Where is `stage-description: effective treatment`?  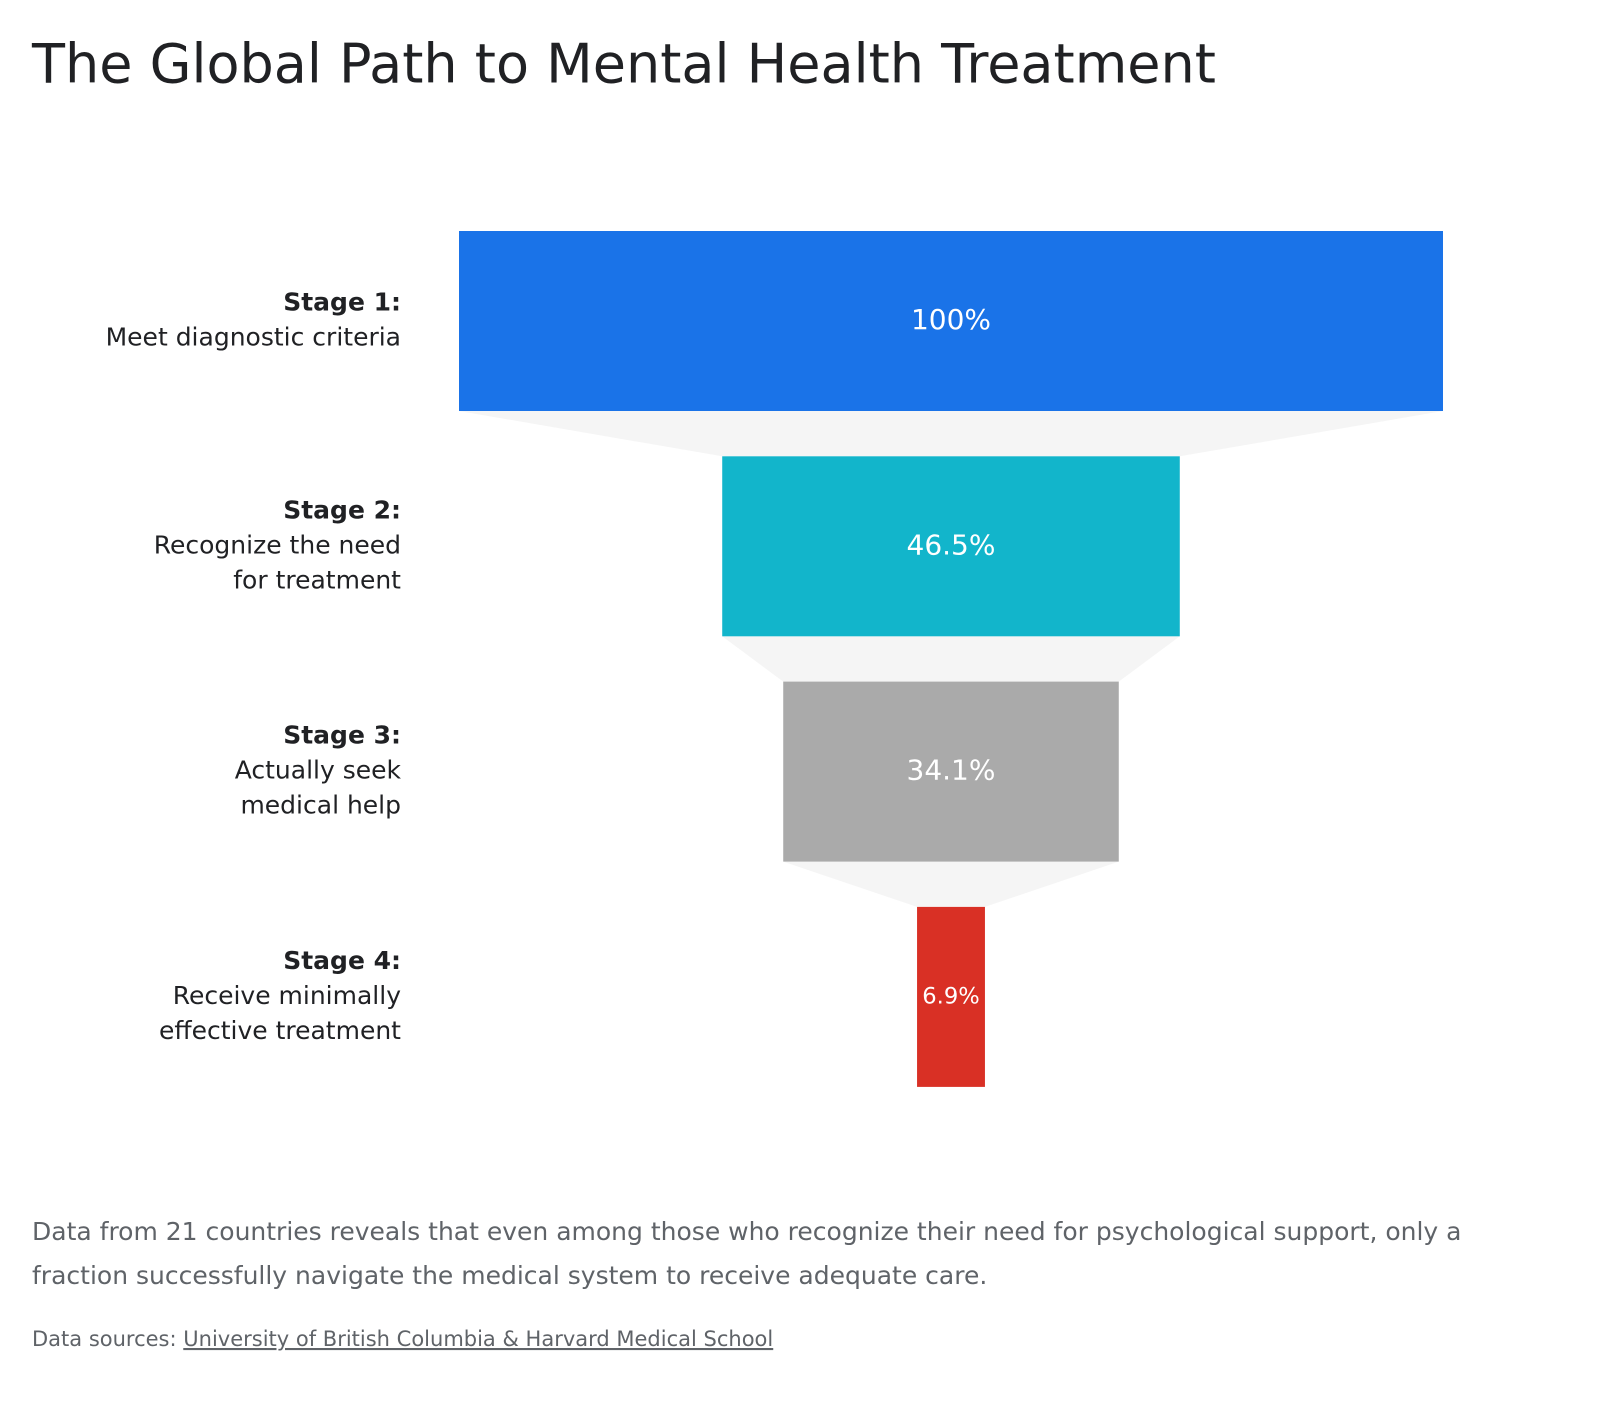 stage-description: effective treatment is located at coordinates (280, 1030).